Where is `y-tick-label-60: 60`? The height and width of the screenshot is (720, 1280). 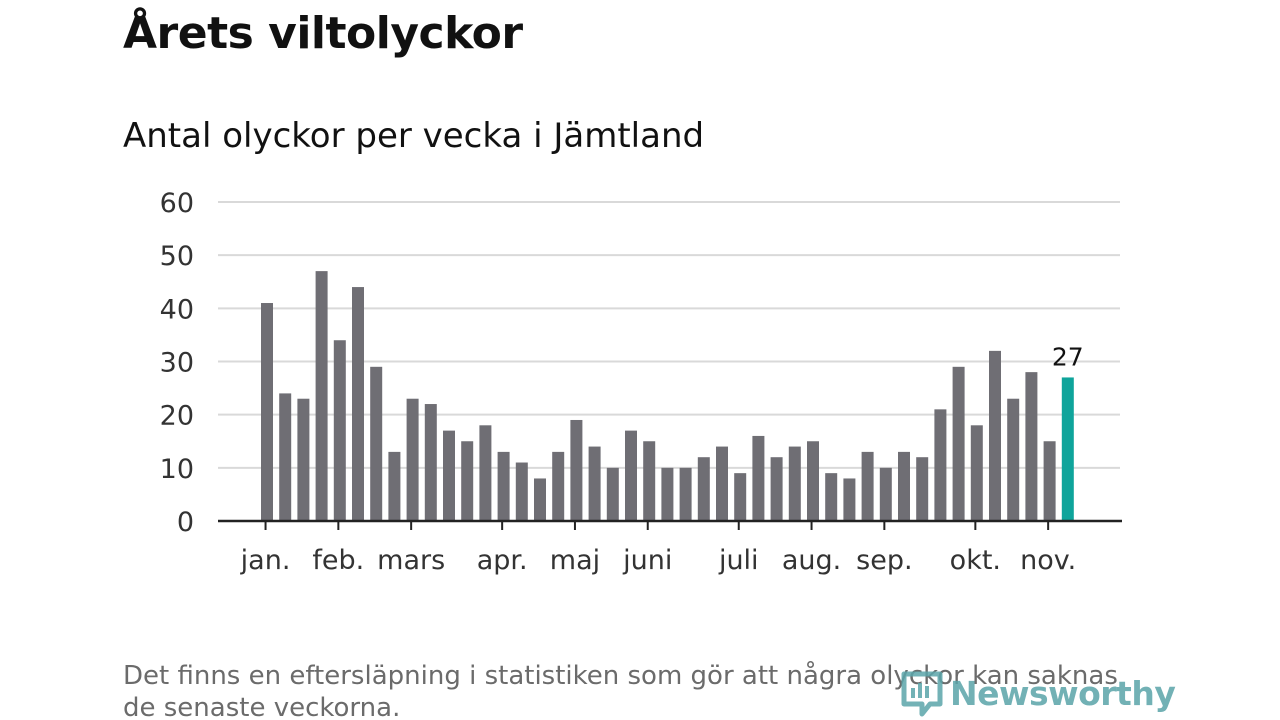 y-tick-label-60: 60 is located at coordinates (177, 203).